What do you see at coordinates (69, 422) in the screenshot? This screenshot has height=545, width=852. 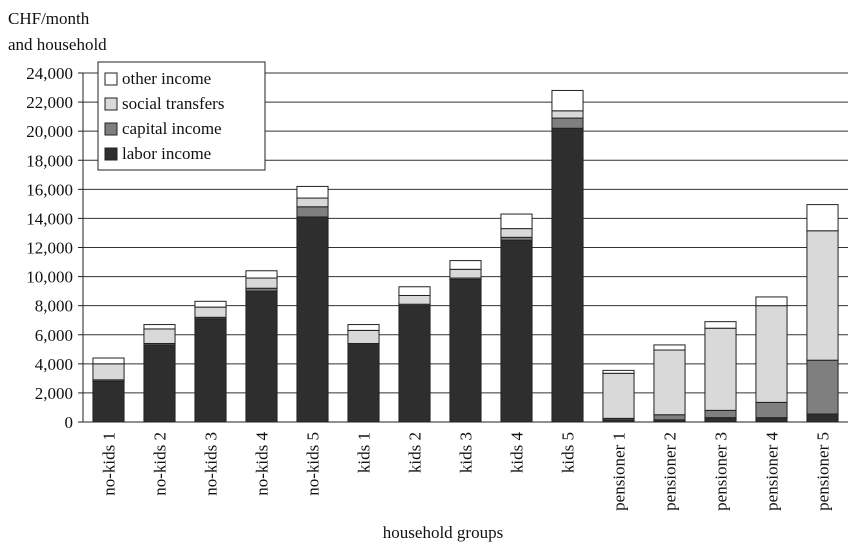 I see `y-tick-label: 0` at bounding box center [69, 422].